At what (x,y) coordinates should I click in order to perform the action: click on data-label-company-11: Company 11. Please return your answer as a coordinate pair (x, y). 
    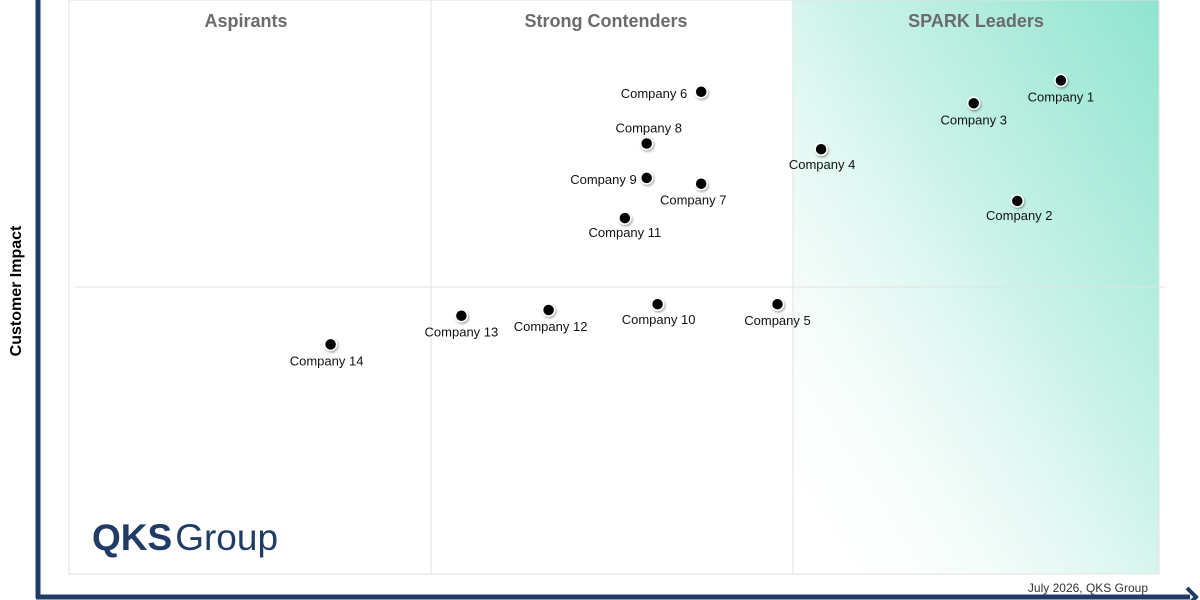
    Looking at the image, I should click on (625, 232).